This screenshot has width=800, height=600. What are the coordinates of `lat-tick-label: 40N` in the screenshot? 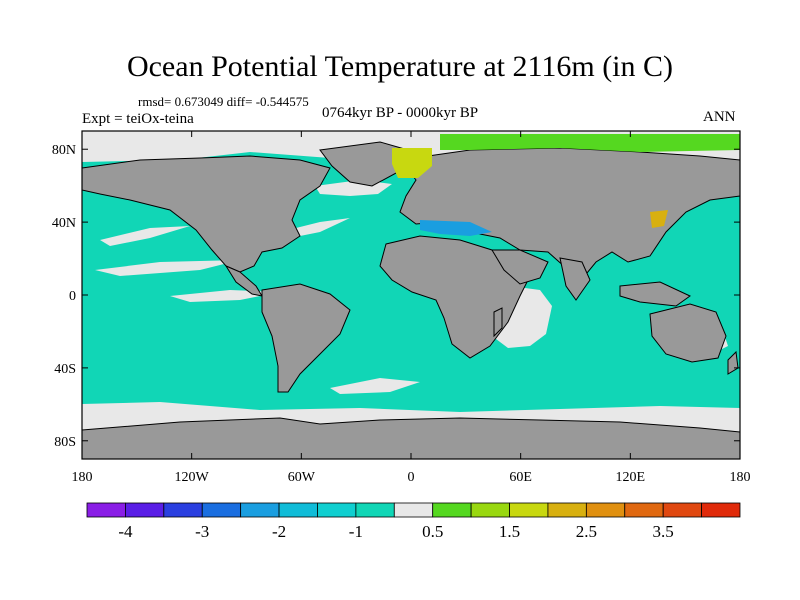 It's located at (64, 223).